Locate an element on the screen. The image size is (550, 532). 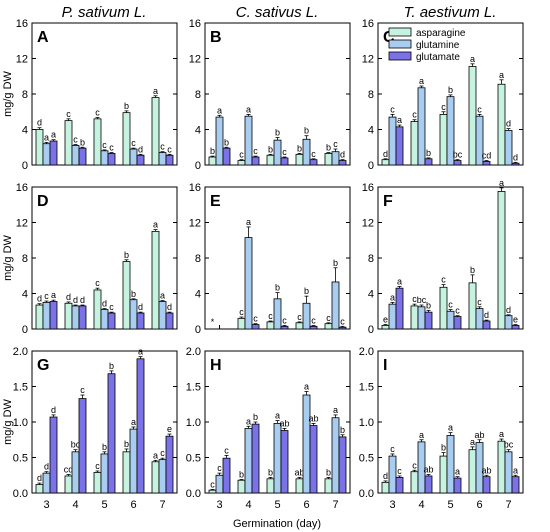
panel-letter: E is located at coordinates (215, 201).